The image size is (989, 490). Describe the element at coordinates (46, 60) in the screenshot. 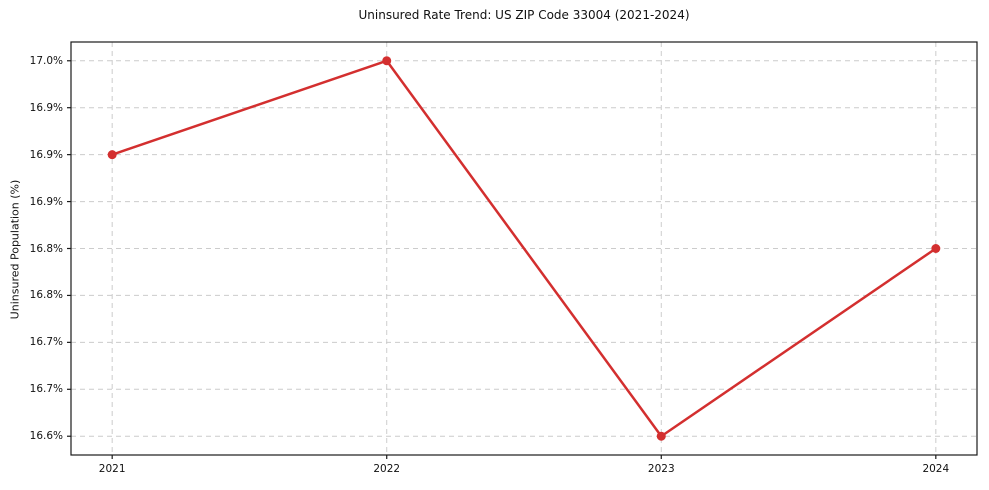

I see `y-tick-label: 17.0%` at that location.